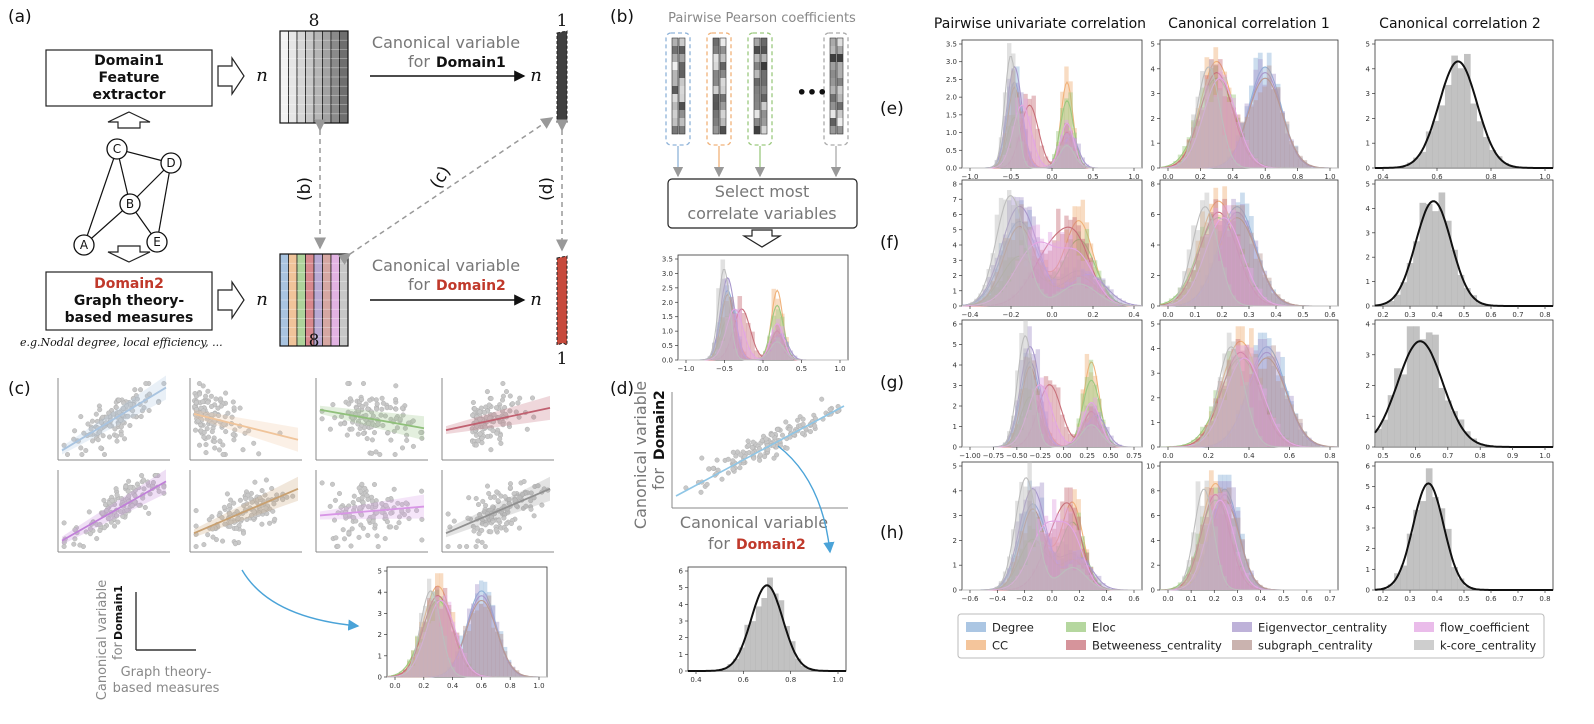 The width and height of the screenshot is (1594, 724). What do you see at coordinates (1153, 45) in the screenshot?
I see `y-tick-label: 5` at bounding box center [1153, 45].